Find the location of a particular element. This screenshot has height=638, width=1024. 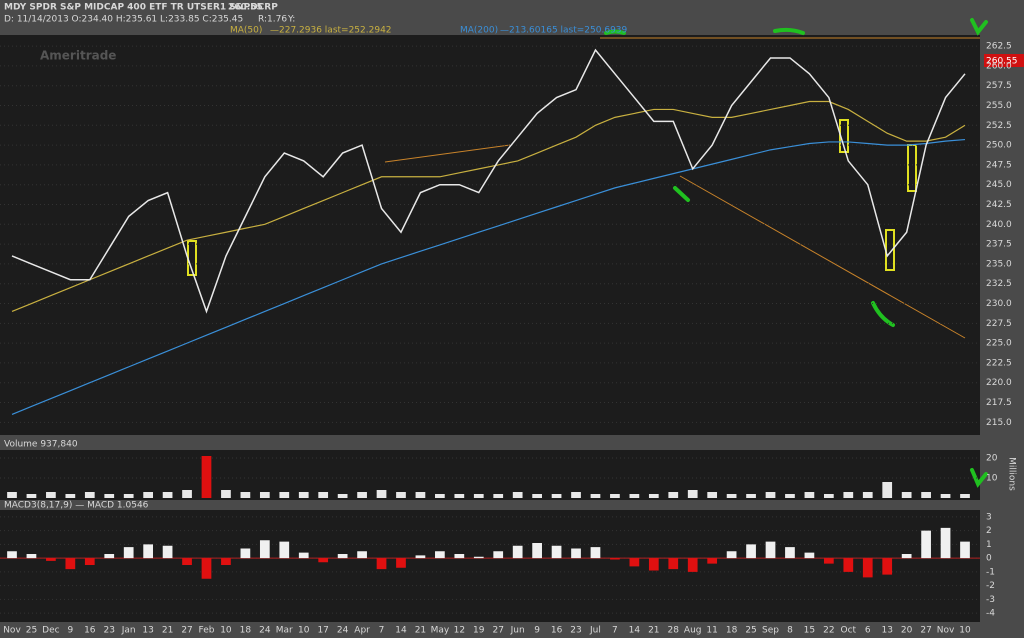

y-tick-label: 235.0 is located at coordinates (999, 264).